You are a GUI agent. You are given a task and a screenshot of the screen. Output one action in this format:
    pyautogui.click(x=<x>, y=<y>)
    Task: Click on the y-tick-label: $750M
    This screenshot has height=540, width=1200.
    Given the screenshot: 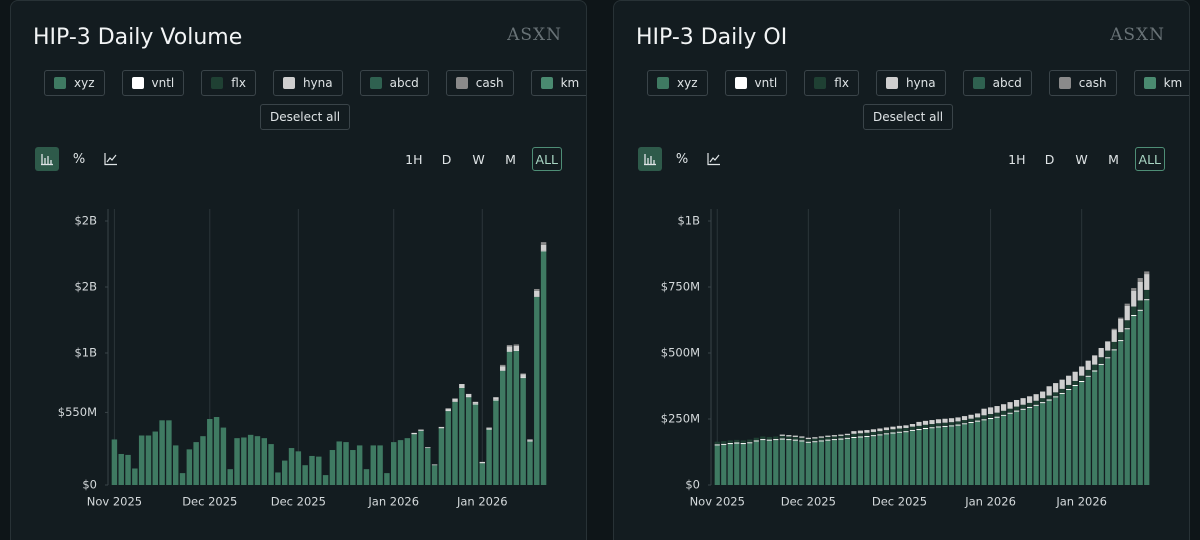 What is the action you would take?
    pyautogui.click(x=680, y=287)
    